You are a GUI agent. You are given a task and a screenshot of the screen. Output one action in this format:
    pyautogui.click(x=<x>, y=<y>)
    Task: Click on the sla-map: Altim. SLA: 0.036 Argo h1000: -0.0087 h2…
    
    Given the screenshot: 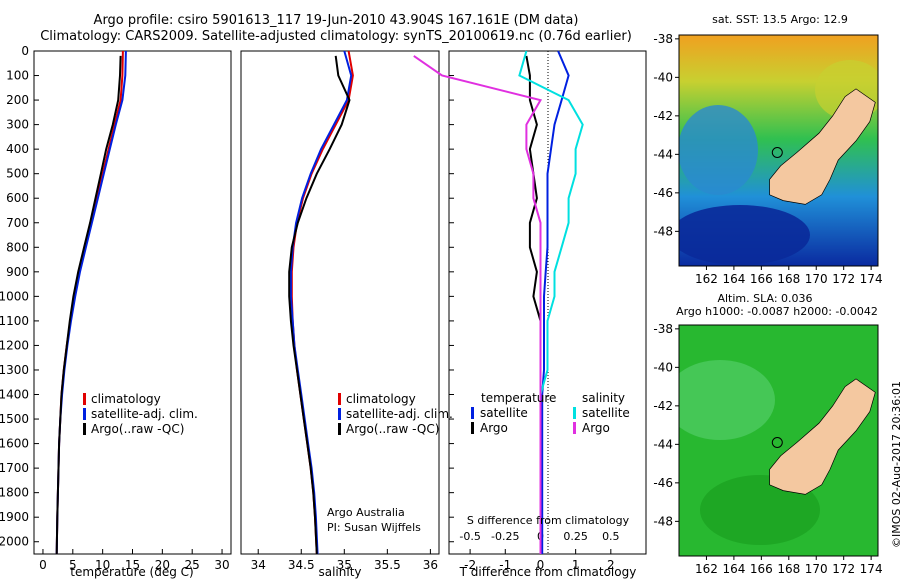 What is the action you would take?
    pyautogui.click(x=767, y=434)
    